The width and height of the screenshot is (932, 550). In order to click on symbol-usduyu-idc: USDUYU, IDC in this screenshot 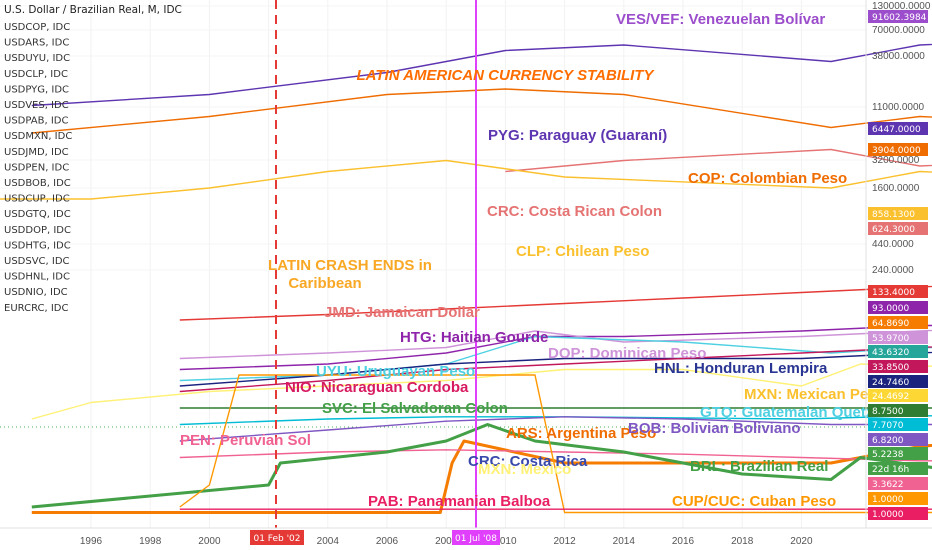, I will do `click(37, 58)`.